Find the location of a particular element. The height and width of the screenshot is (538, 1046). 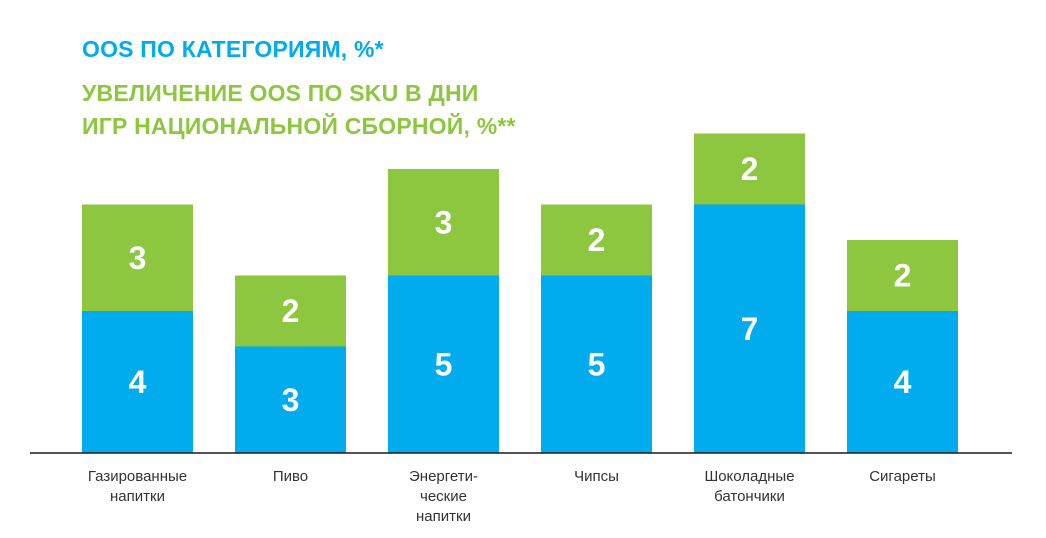

data-label-2-1: 3 is located at coordinates (138, 258).